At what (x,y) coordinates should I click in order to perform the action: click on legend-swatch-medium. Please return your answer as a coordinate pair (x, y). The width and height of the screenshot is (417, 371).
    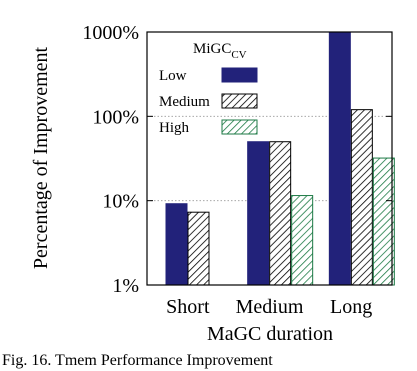
    Looking at the image, I should click on (239, 101).